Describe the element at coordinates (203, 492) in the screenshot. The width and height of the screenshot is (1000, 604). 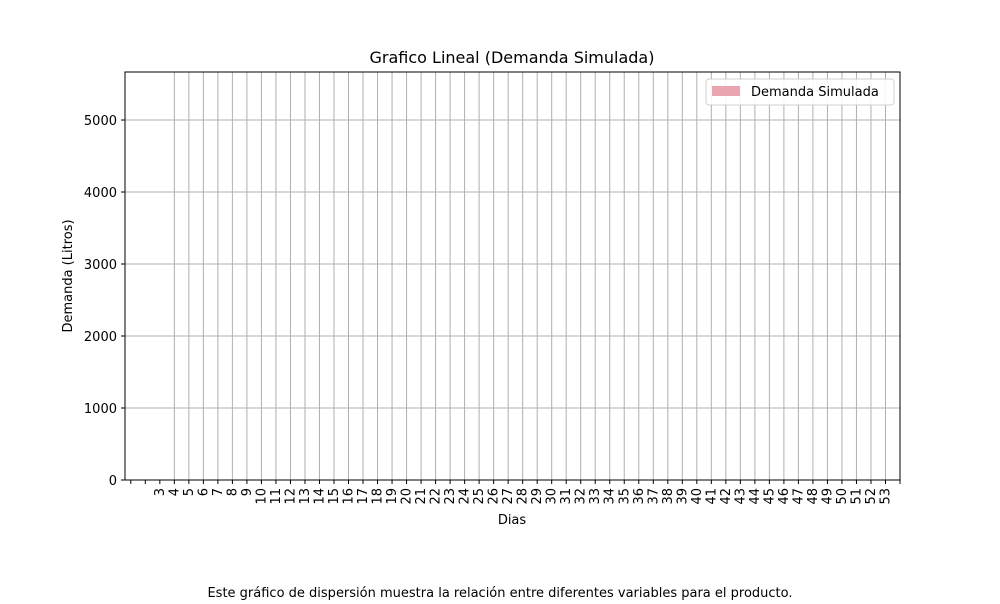
I see `x-tick-label: 6` at that location.